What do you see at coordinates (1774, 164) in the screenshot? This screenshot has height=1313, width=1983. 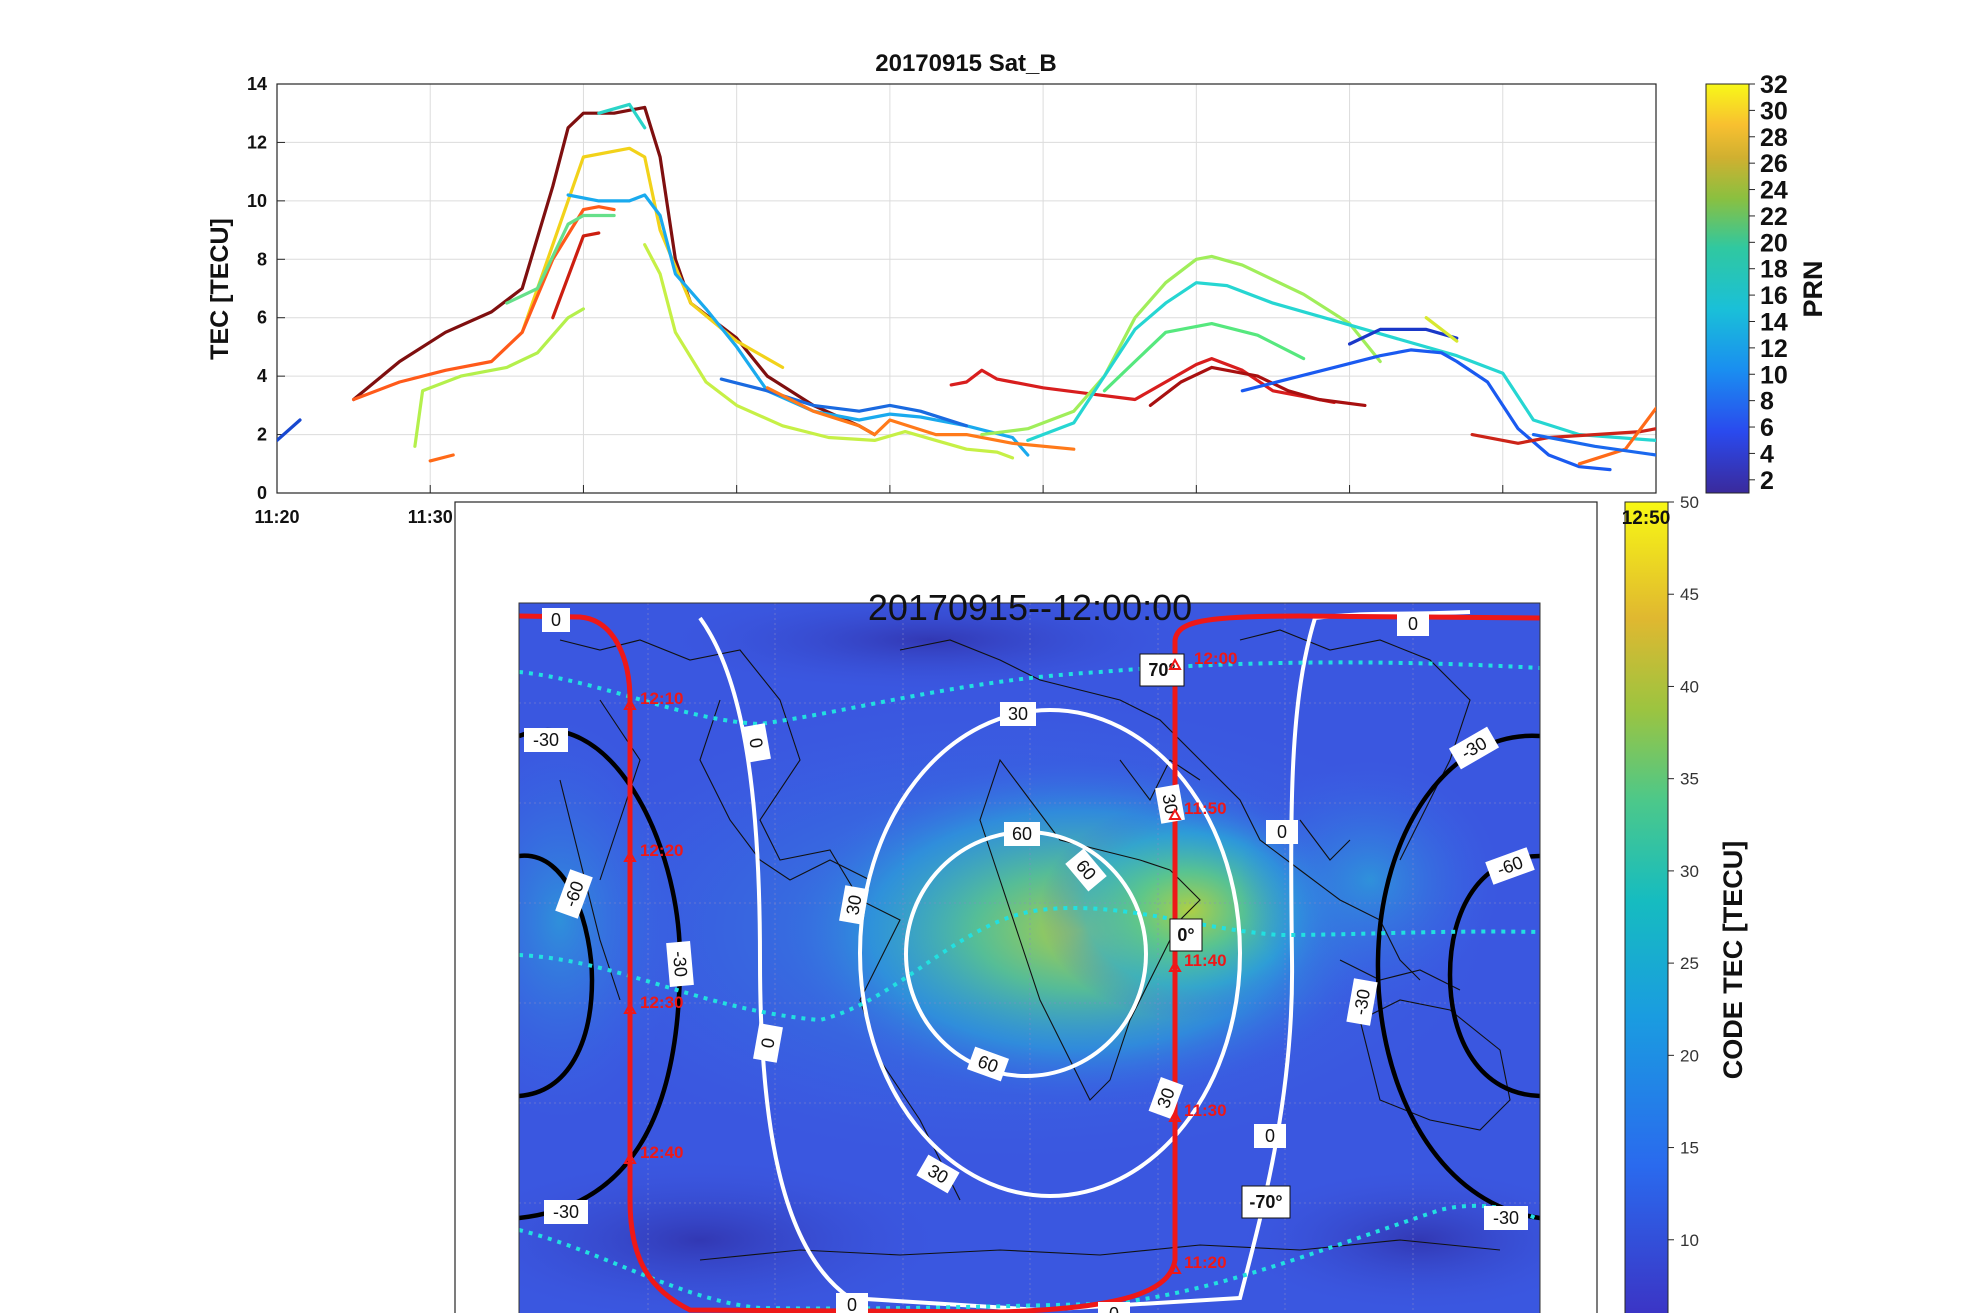 I see `prn-tick-label: 26` at bounding box center [1774, 164].